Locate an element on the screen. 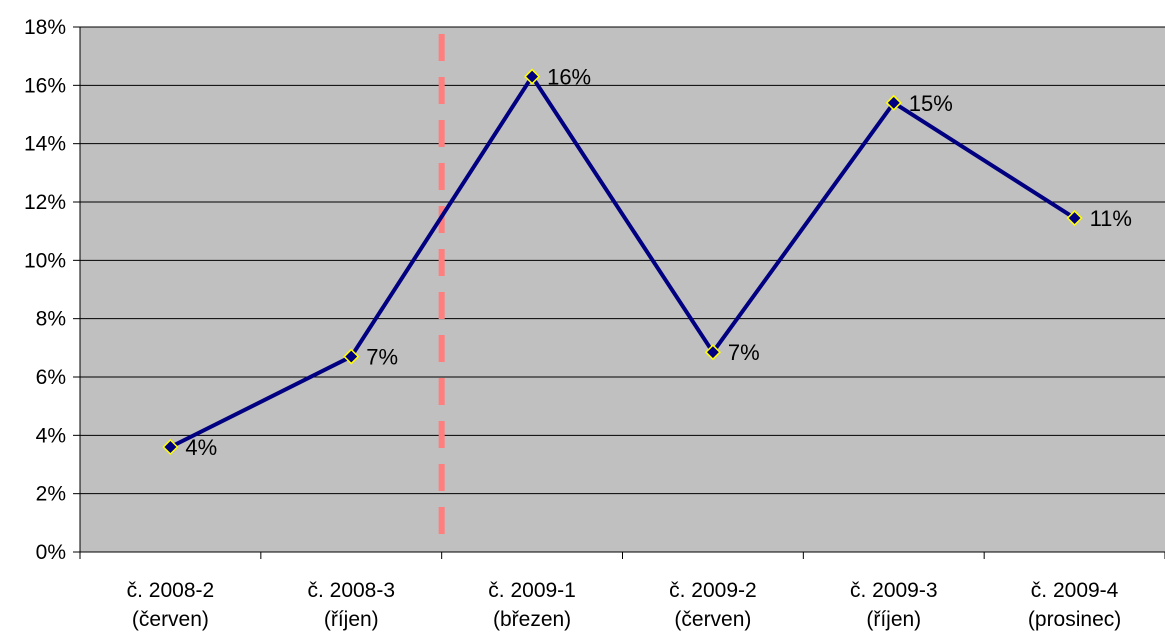 This screenshot has width=1165, height=636. x-category-label: č. 2009-2 (červen) is located at coordinates (713, 605).